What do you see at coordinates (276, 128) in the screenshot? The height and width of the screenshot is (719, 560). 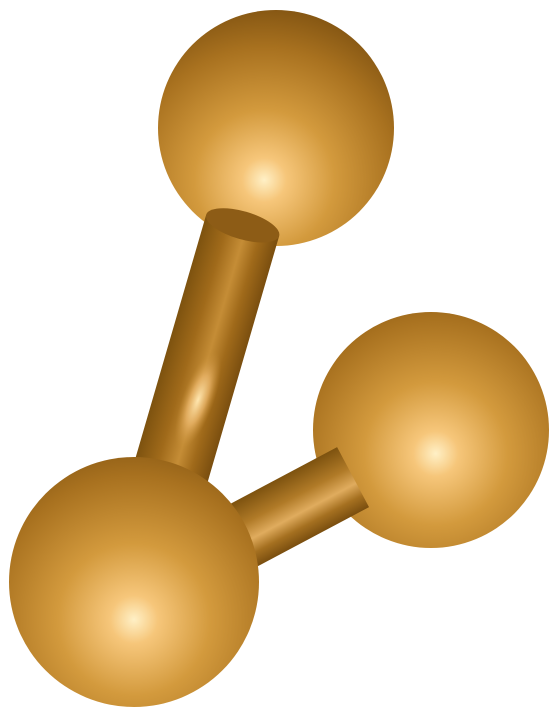 I see `atom-top` at bounding box center [276, 128].